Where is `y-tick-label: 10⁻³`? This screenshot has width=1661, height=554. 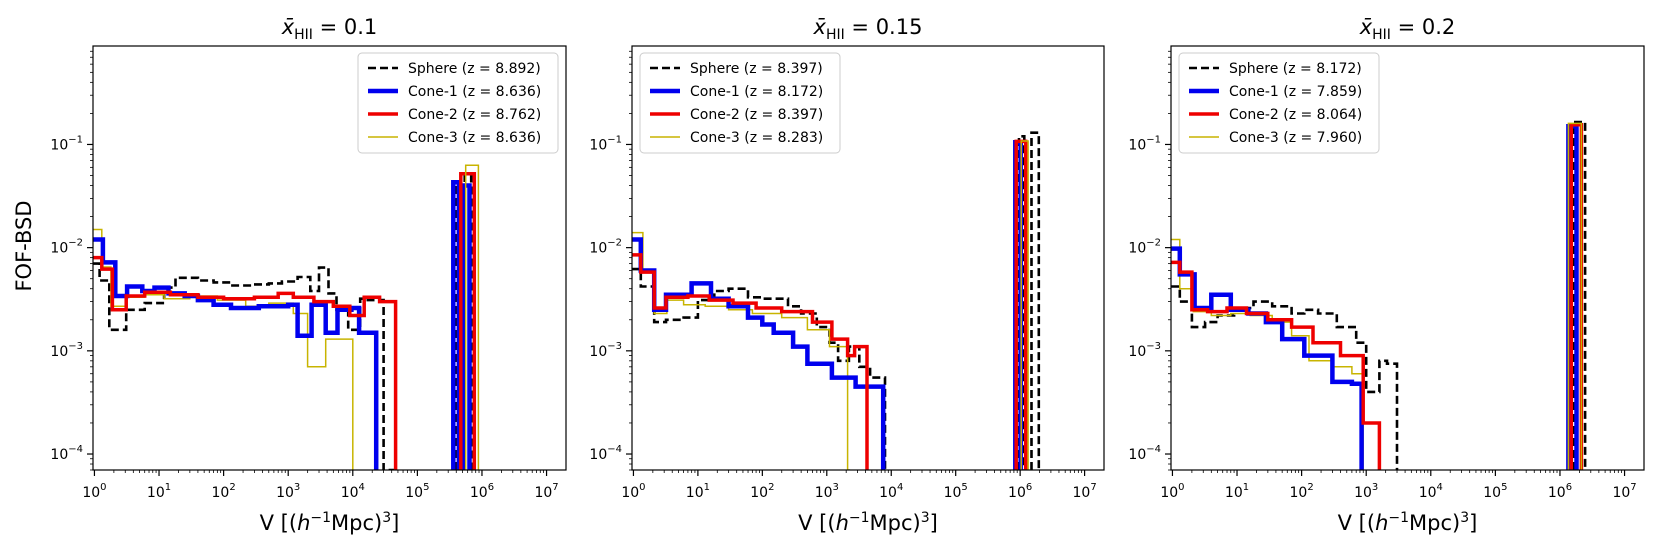 y-tick-label: 10⁻³ is located at coordinates (66, 350).